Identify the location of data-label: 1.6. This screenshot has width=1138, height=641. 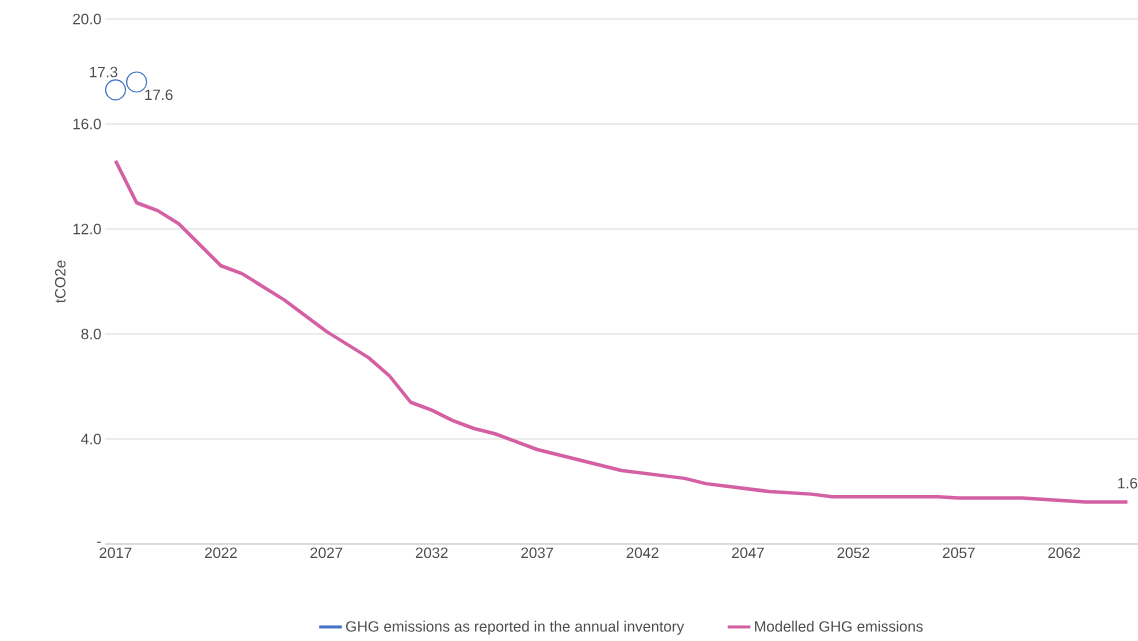
(1128, 483).